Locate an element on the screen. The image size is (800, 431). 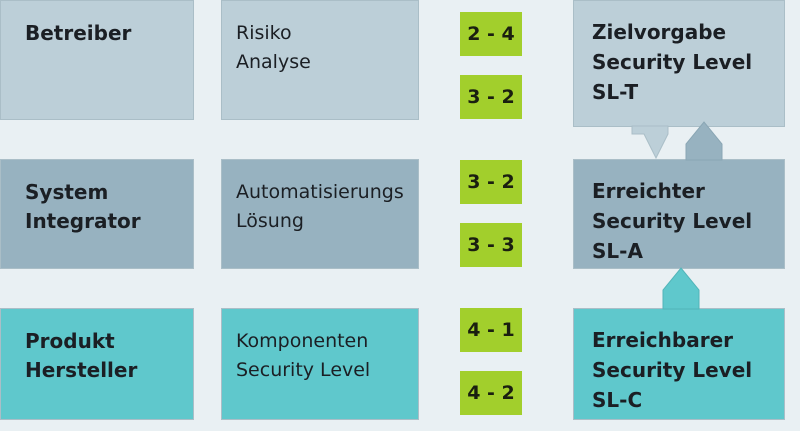
target-sl-c: Erreichbarer Security Level SL-C is located at coordinates (679, 364).